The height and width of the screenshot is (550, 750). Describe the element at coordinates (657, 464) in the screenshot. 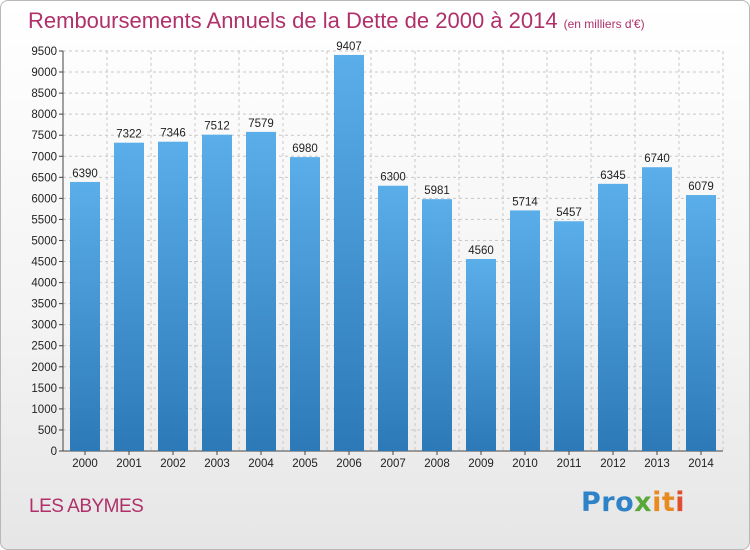

I see `x-tick-label: 2013` at that location.